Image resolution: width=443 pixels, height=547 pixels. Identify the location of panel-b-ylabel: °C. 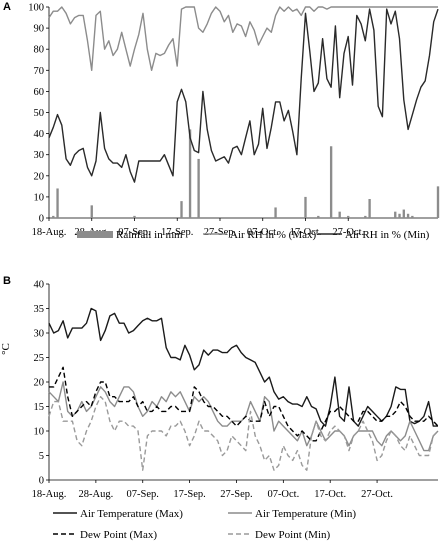
(6, 349).